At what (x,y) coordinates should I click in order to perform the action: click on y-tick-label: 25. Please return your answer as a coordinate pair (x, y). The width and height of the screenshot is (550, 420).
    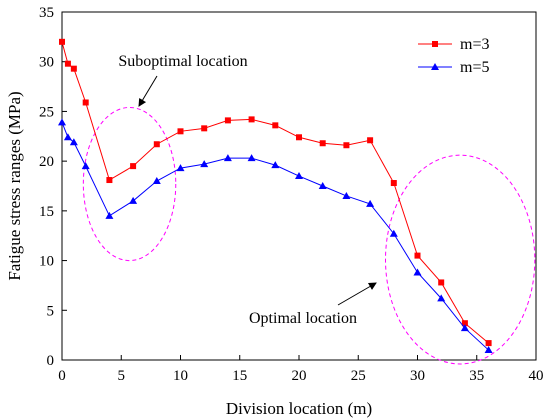
    Looking at the image, I should click on (46, 112).